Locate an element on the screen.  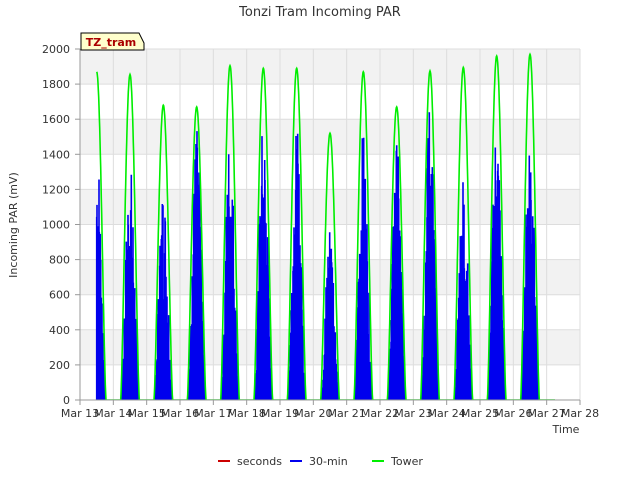
legend: seconds 30-min Tower is located at coordinates (320, 461).